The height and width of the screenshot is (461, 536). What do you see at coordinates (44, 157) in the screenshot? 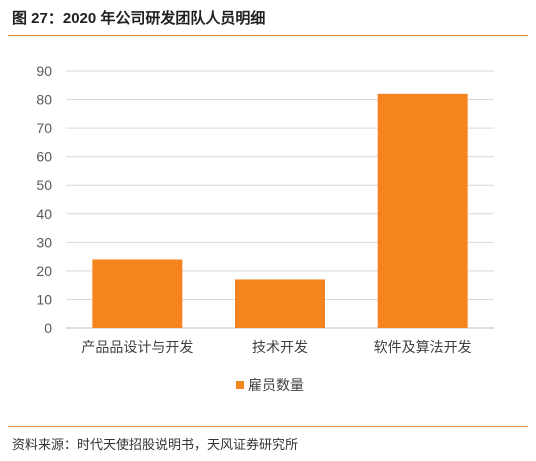
I see `y-tick-label: 60` at bounding box center [44, 157].